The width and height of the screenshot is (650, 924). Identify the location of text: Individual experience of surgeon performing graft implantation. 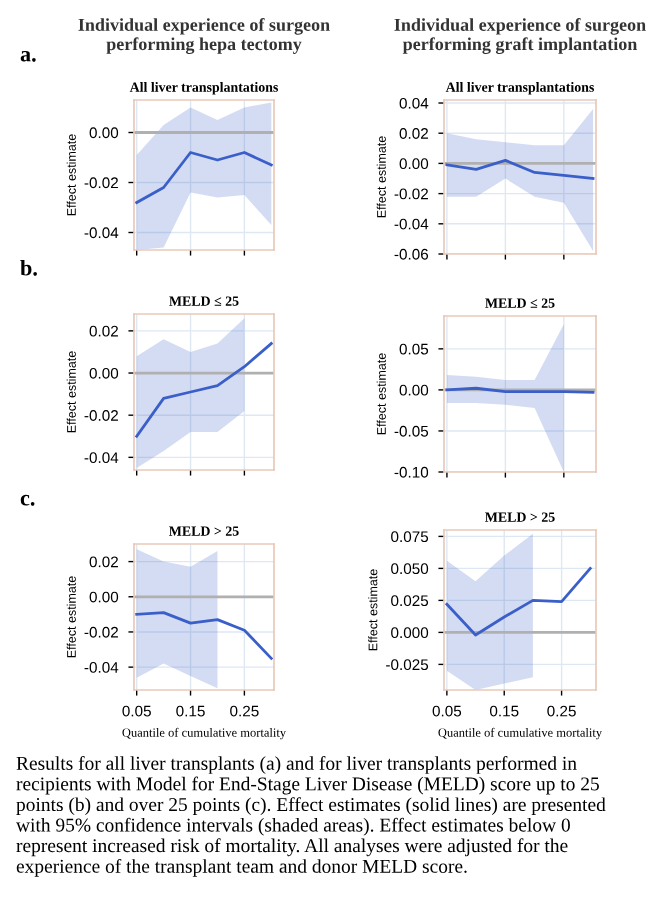
(520, 36).